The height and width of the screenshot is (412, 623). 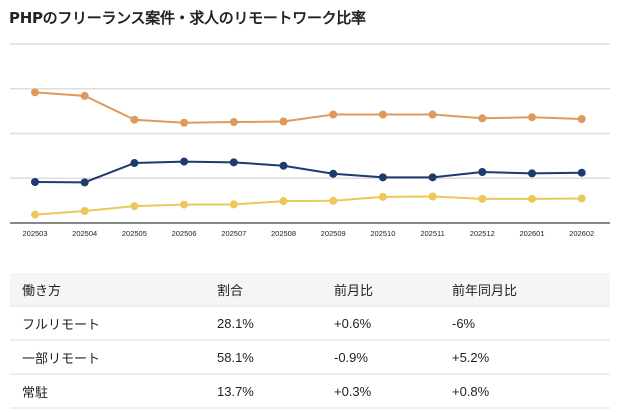 What do you see at coordinates (482, 233) in the screenshot?
I see `x-tick-label: 202512` at bounding box center [482, 233].